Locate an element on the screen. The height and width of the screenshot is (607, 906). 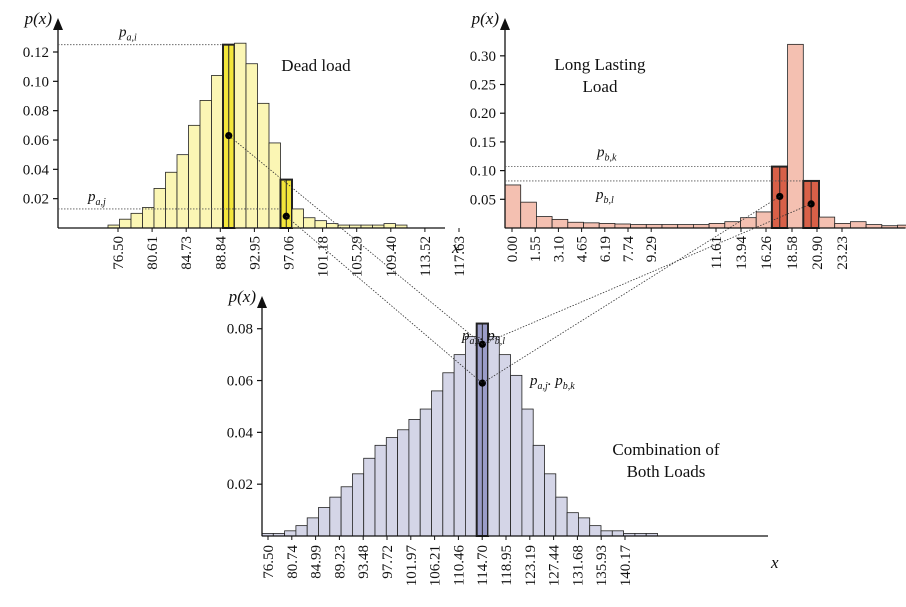
dead-y-tick-label: 0.12 is located at coordinates (36, 53).